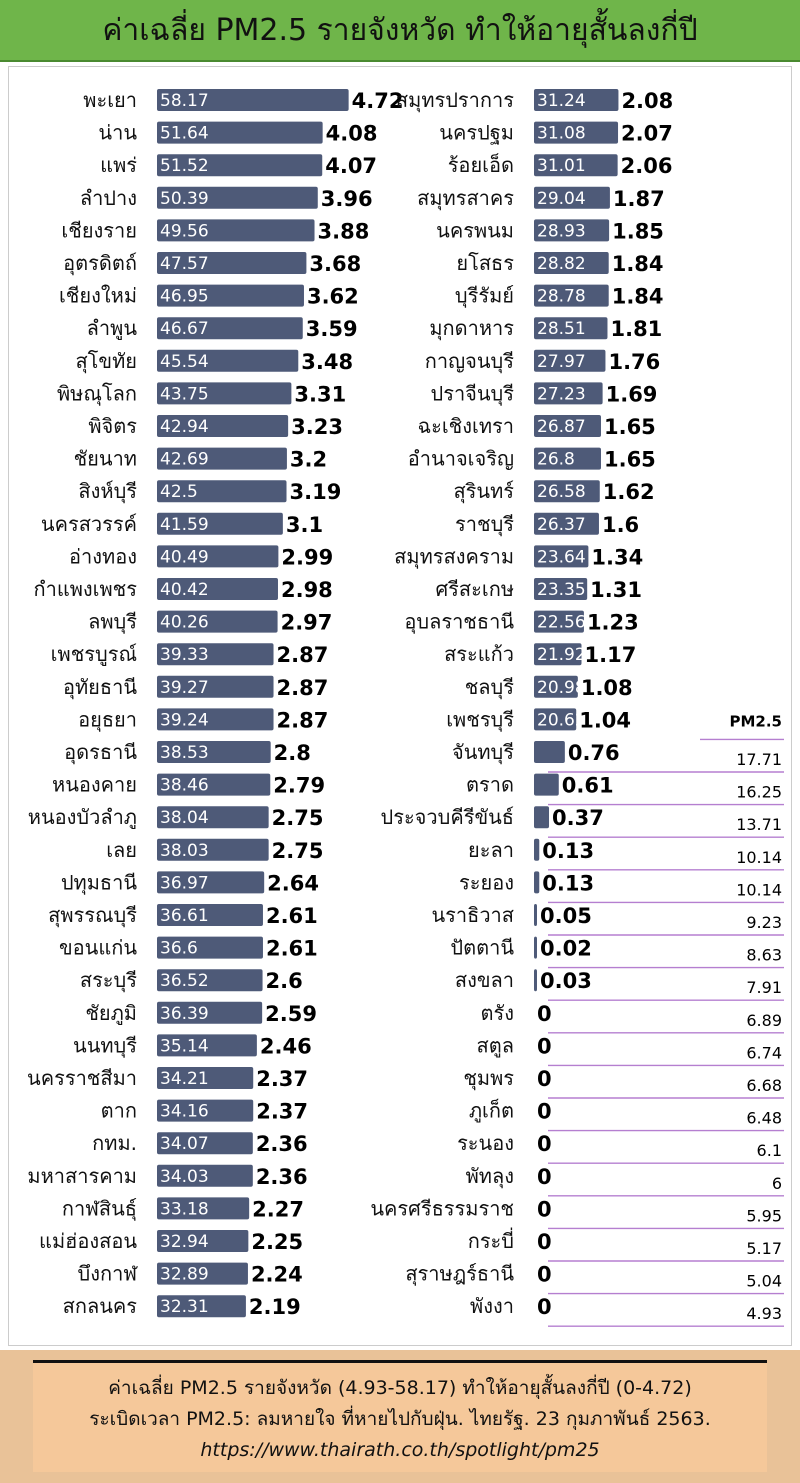 The image size is (800, 1483). Describe the element at coordinates (292, 753) in the screenshot. I see `years-lost-label: 2.8` at that location.